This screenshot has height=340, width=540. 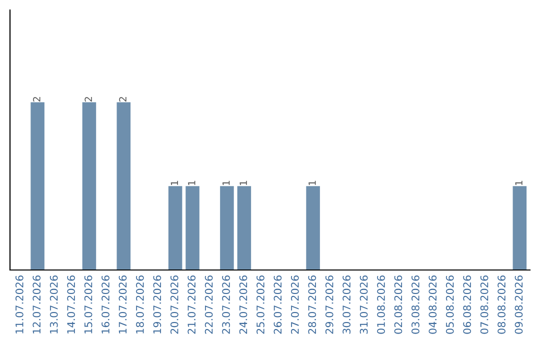 What do you see at coordinates (122, 305) in the screenshot?
I see `x-tick-label: 17.07.2026` at bounding box center [122, 305].